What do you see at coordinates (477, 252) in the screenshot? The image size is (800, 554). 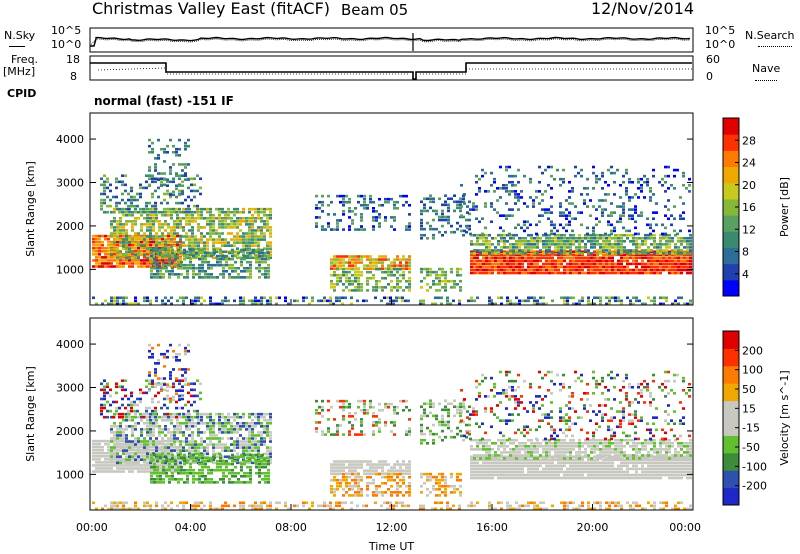 I see `power-cell-1949` at bounding box center [477, 252].